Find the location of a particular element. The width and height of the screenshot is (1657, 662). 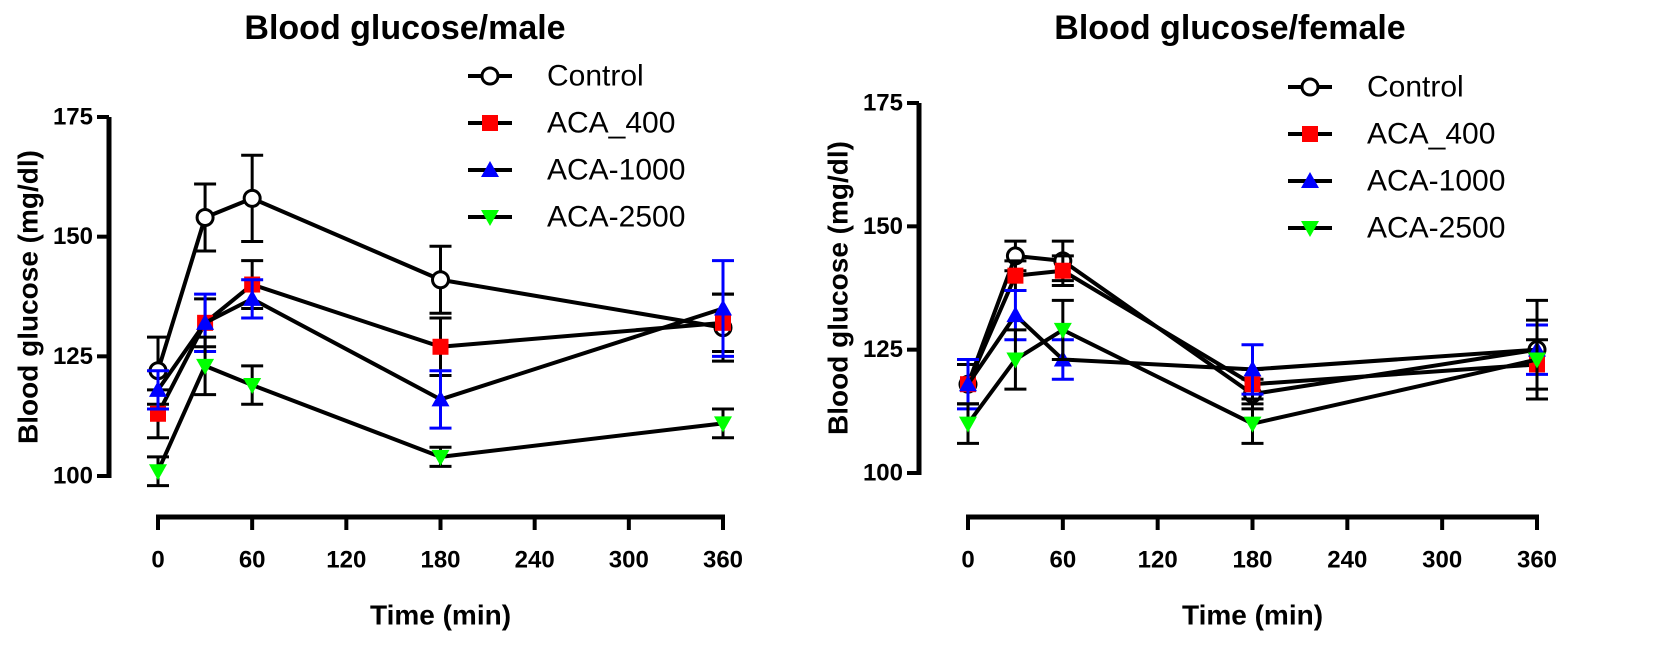

chart-title: Blood glucose/male is located at coordinates (404, 28).